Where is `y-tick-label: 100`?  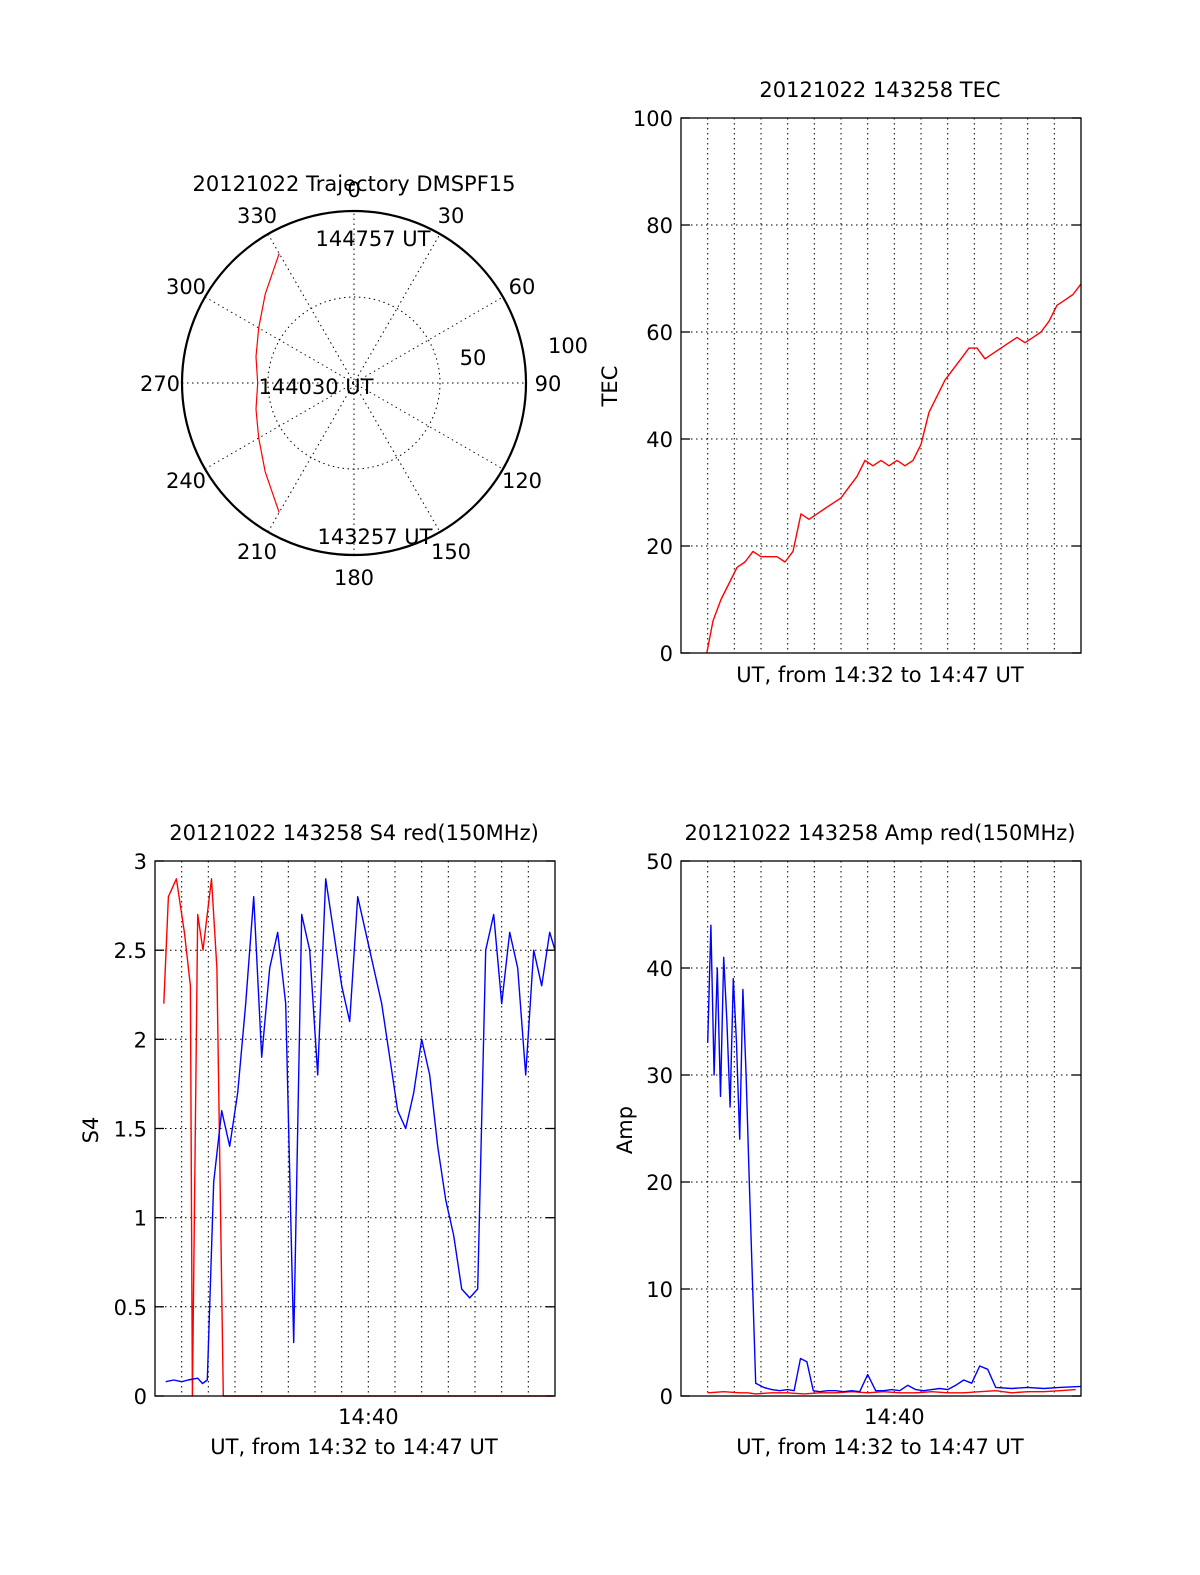
y-tick-label: 100 is located at coordinates (653, 119).